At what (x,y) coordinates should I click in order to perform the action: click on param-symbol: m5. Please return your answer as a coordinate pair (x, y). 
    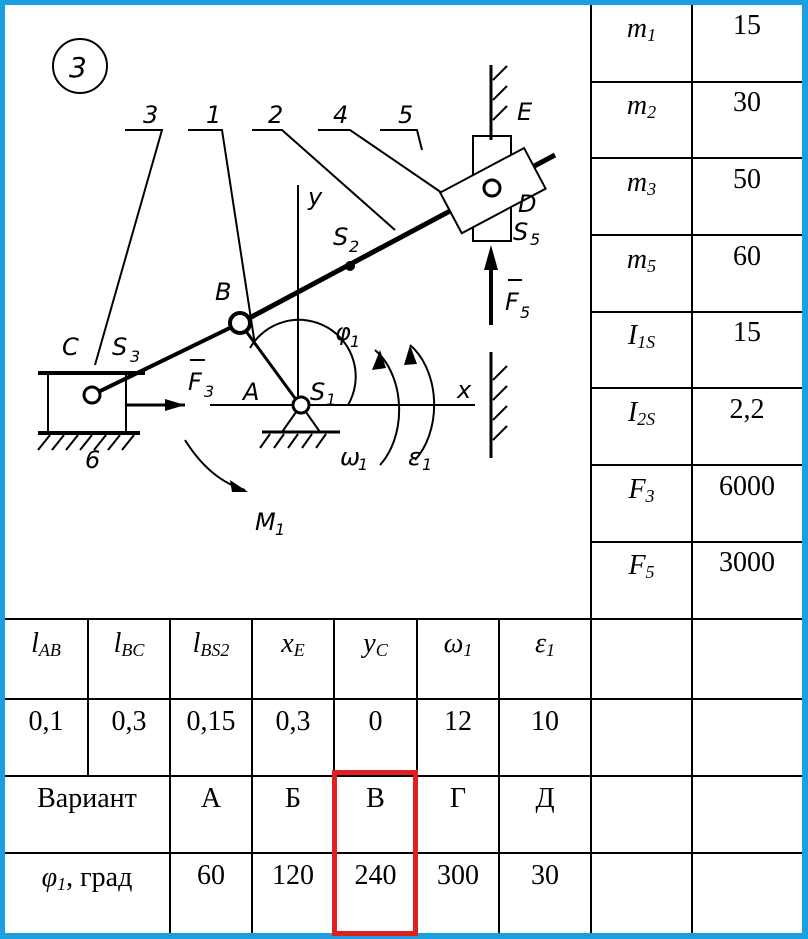
    Looking at the image, I should click on (641, 260).